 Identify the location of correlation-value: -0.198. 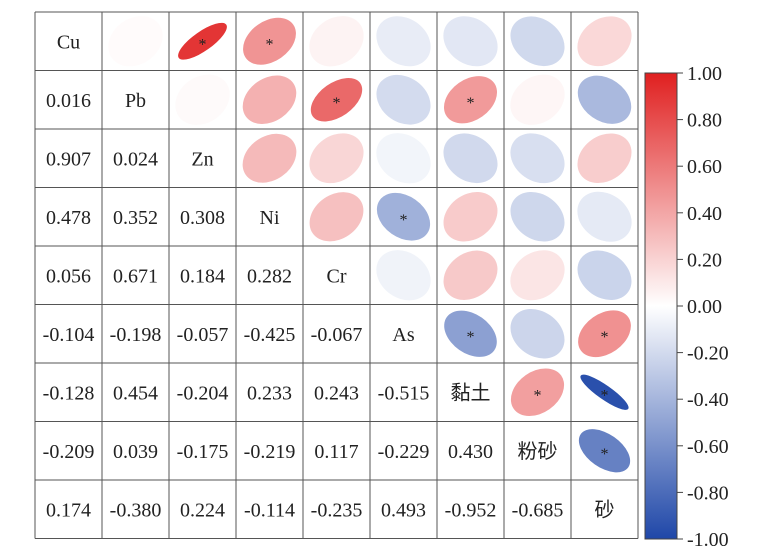
(136, 335).